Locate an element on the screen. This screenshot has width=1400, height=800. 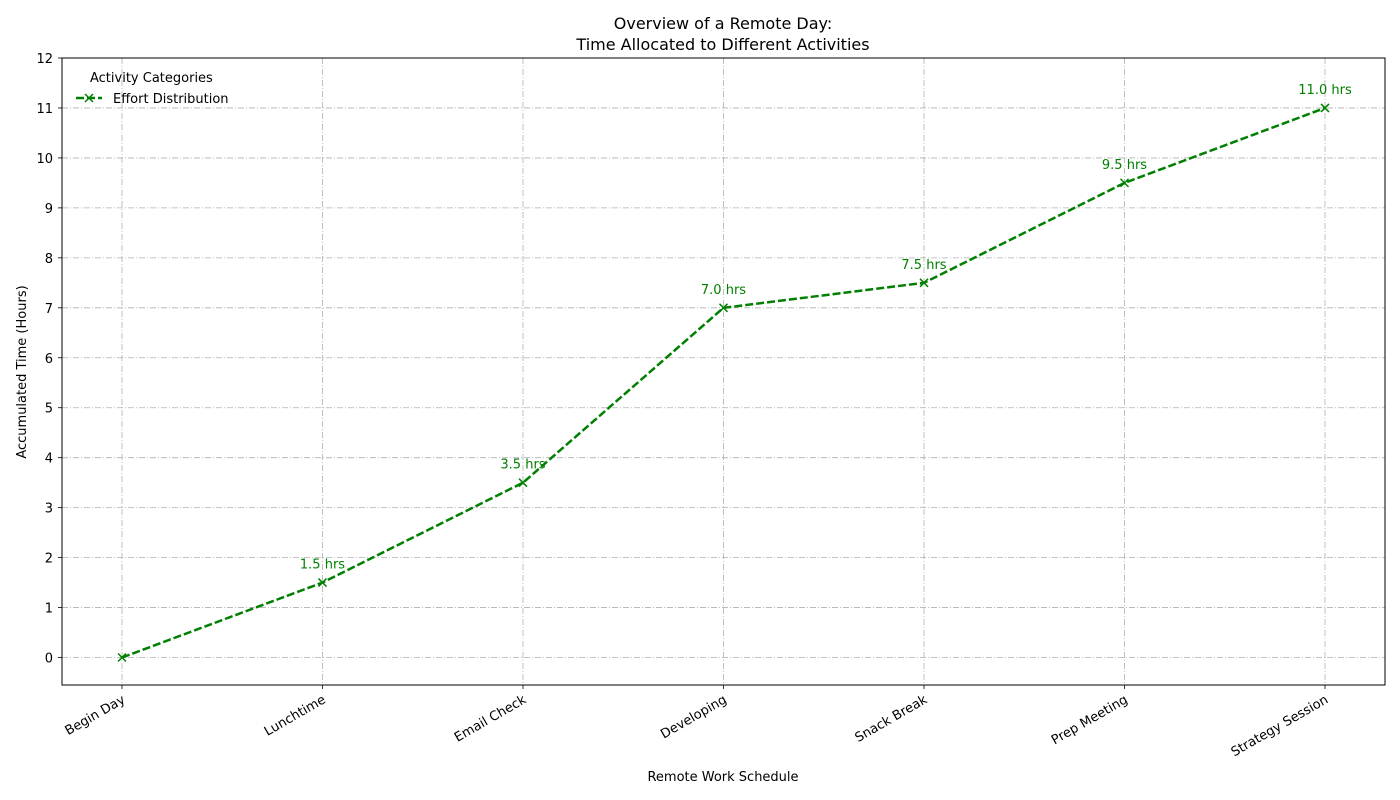
y-axis-label: Accumulated Time (Hours) is located at coordinates (22, 371).